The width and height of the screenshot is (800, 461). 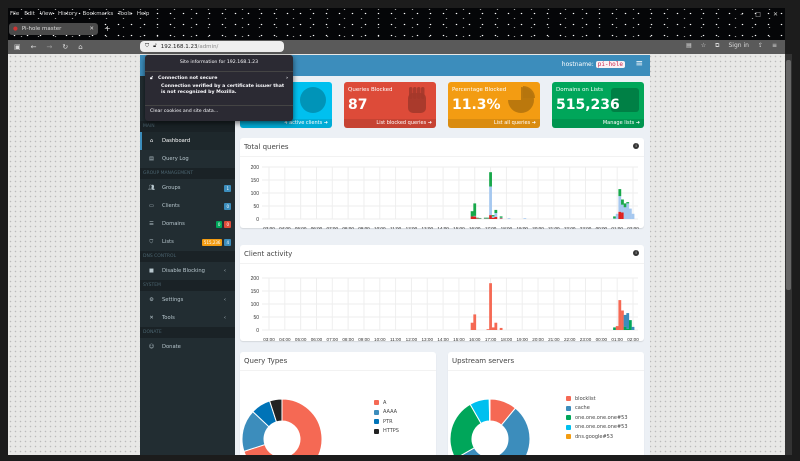 What do you see at coordinates (187, 188) in the screenshot?
I see `sidebar-item-groups: 👥︎ Groups 1` at bounding box center [187, 188].